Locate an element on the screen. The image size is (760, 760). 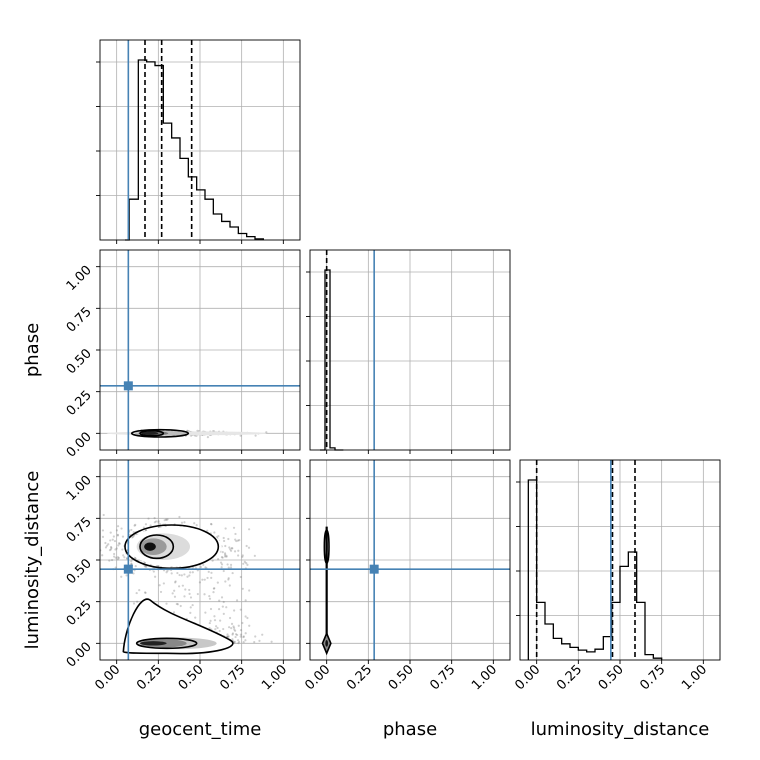
density-fill is located at coordinates (150, 433).